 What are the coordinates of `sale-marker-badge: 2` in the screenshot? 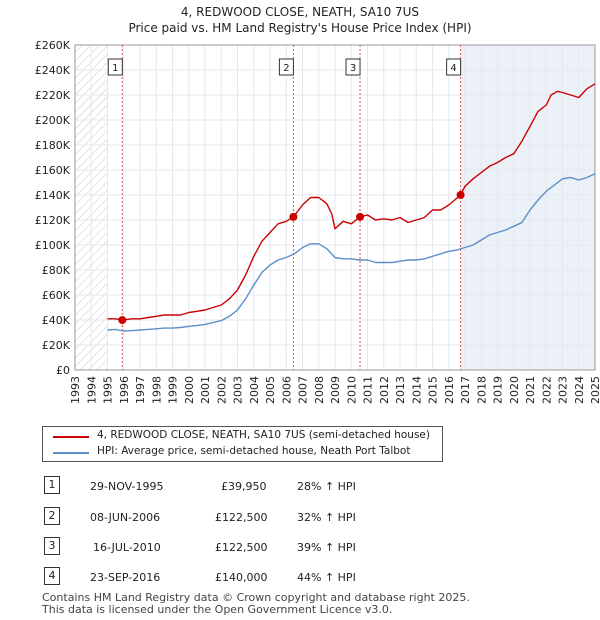 It's located at (52, 516).